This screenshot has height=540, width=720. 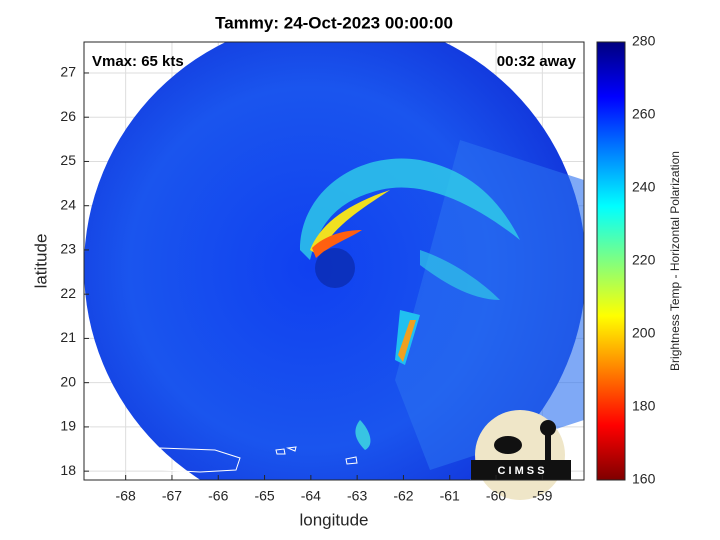 I want to click on x-tick-label: -60, so click(x=496, y=496).